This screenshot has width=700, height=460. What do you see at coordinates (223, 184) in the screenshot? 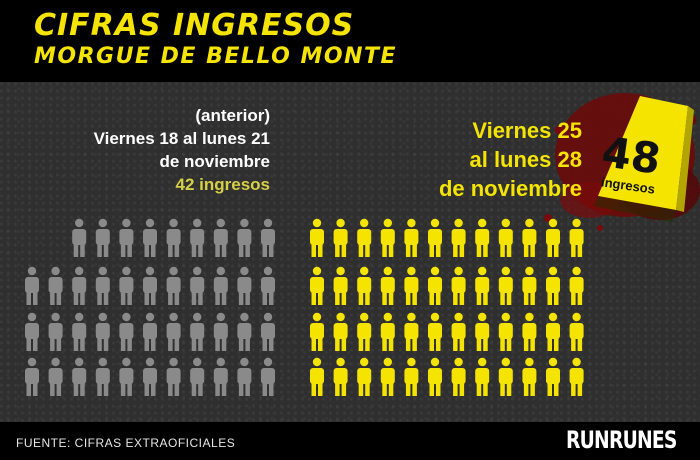
I see `previous-count: 42 ingresos` at bounding box center [223, 184].